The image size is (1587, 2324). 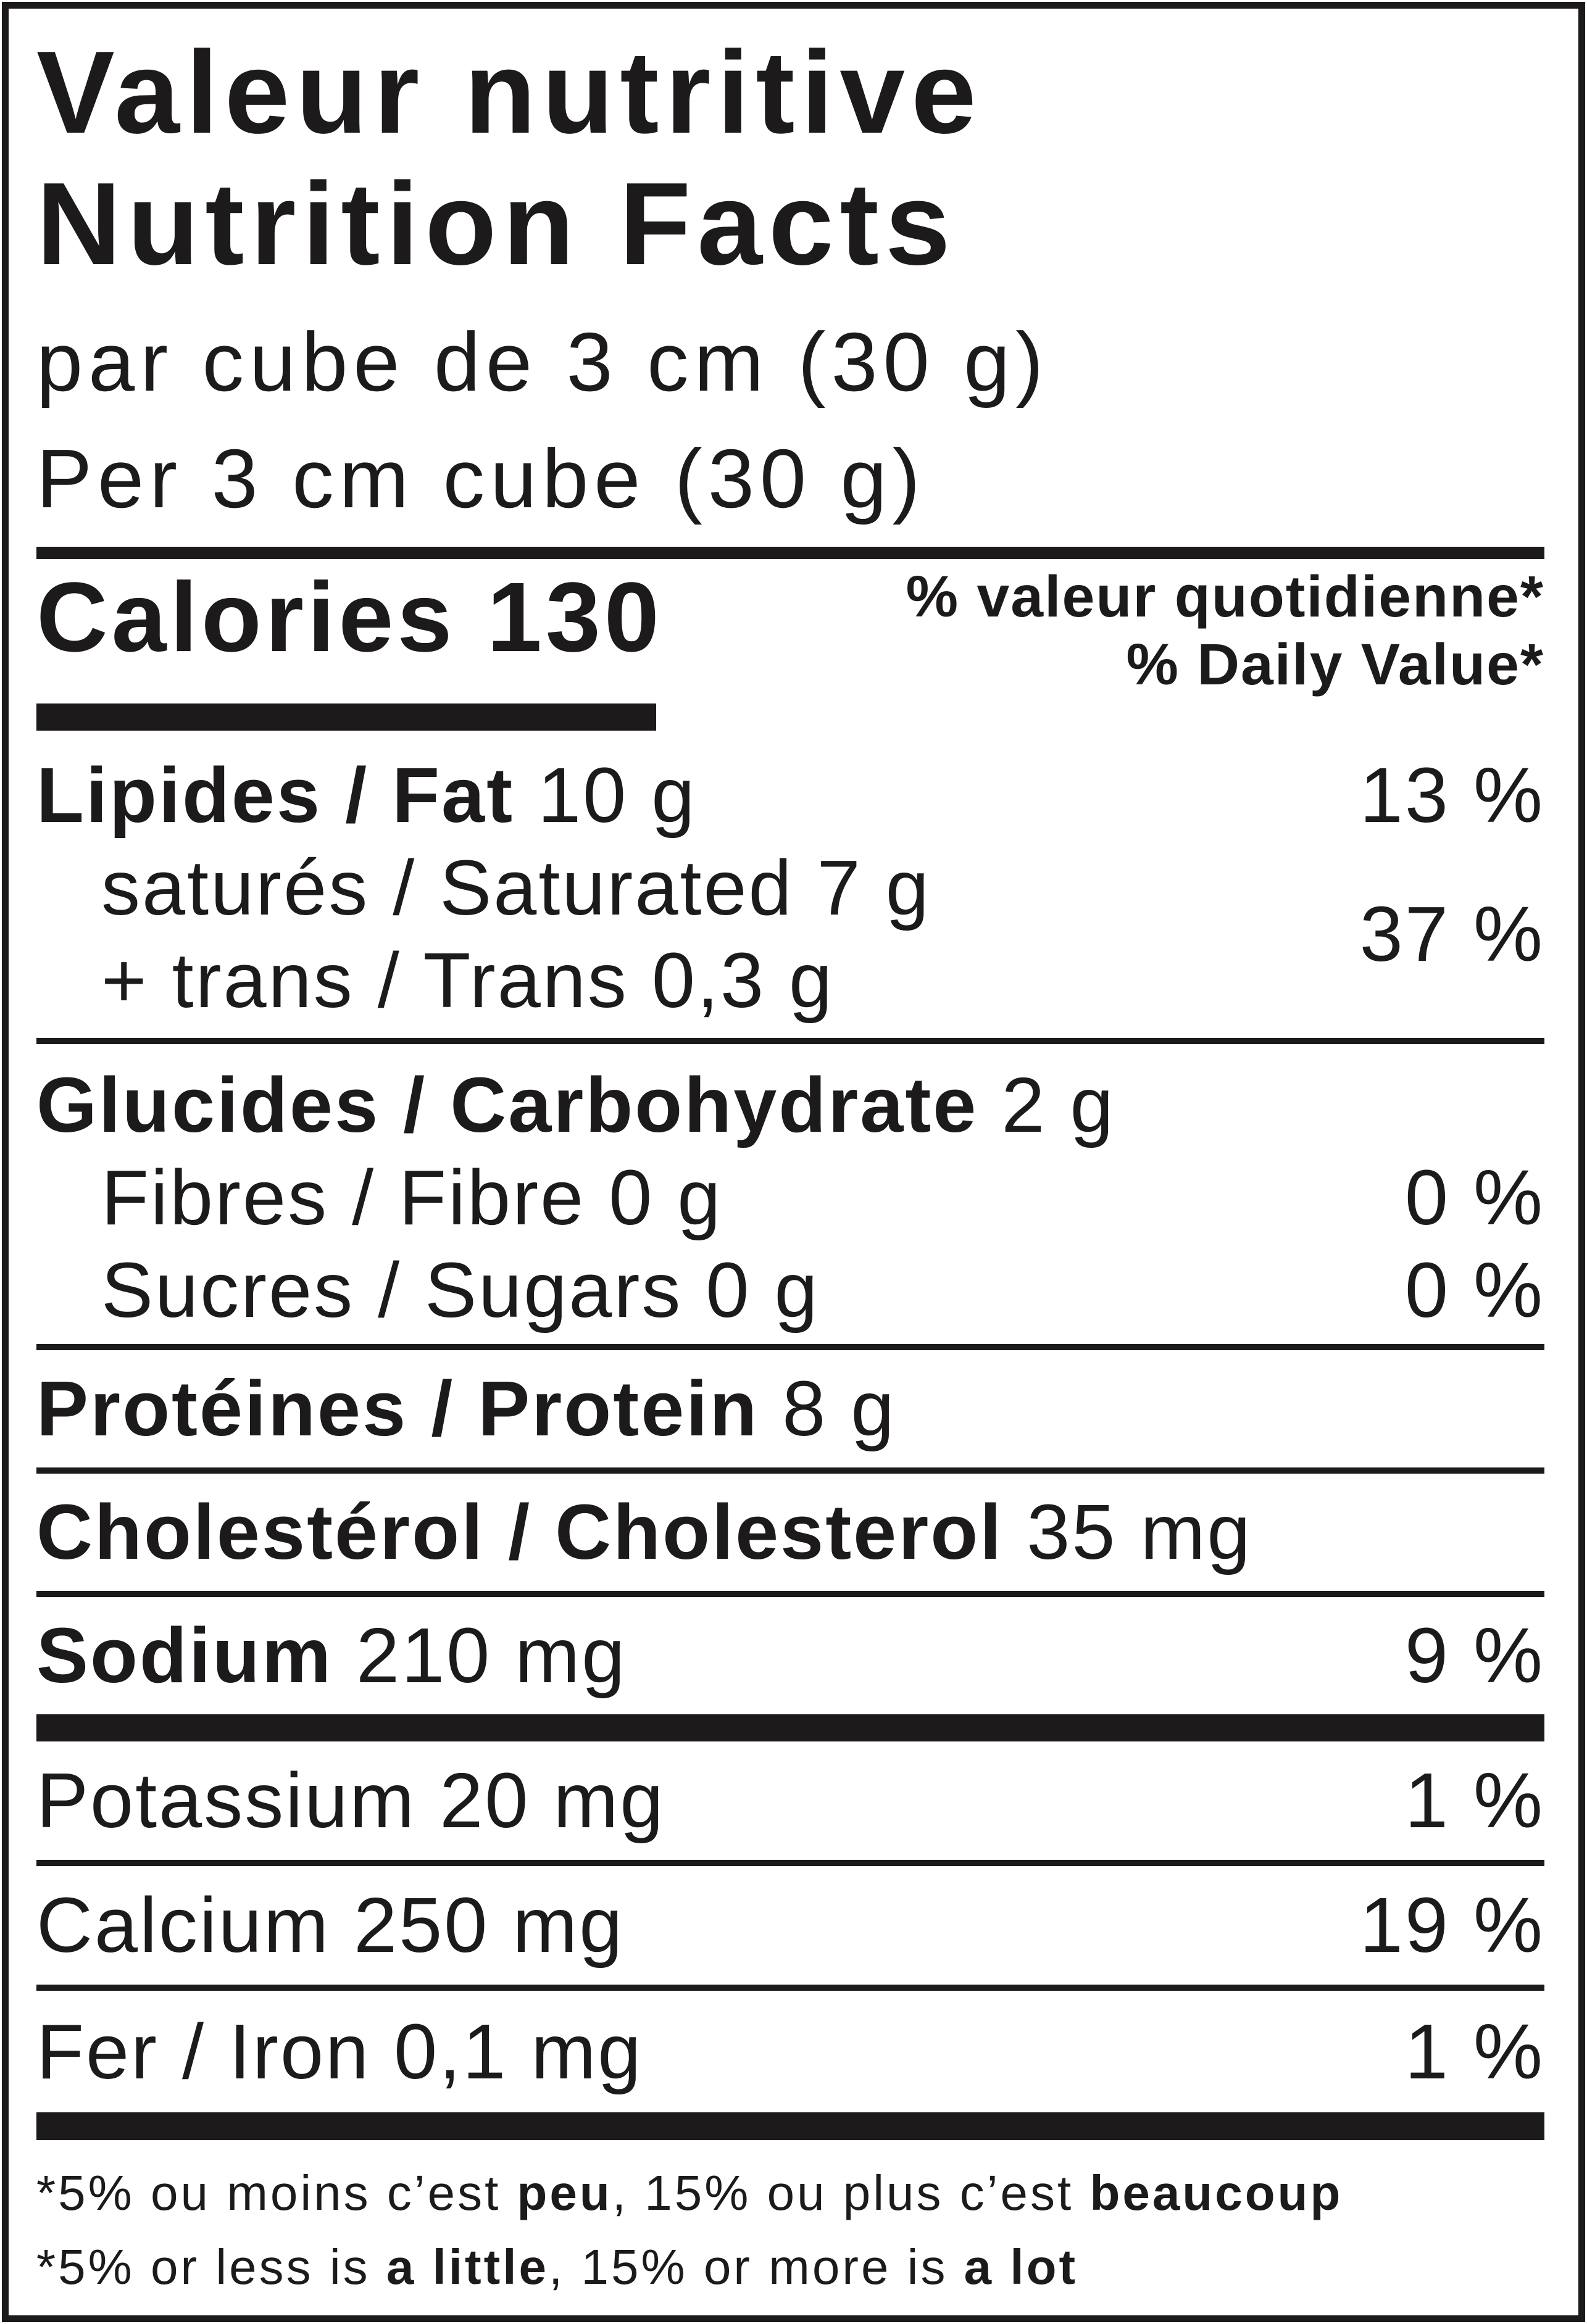 I want to click on fibre-daily-value: 0 %, so click(x=1474, y=1197).